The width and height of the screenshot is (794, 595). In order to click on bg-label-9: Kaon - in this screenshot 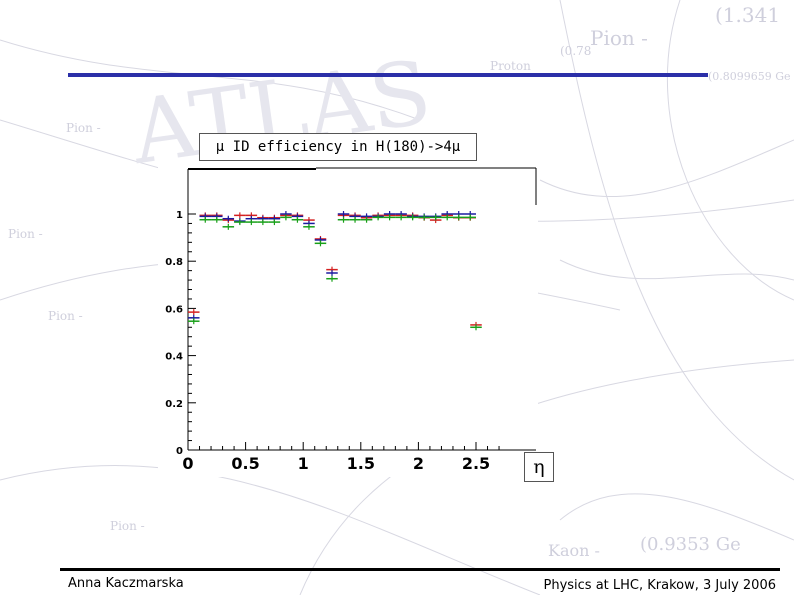, I will do `click(574, 550)`.